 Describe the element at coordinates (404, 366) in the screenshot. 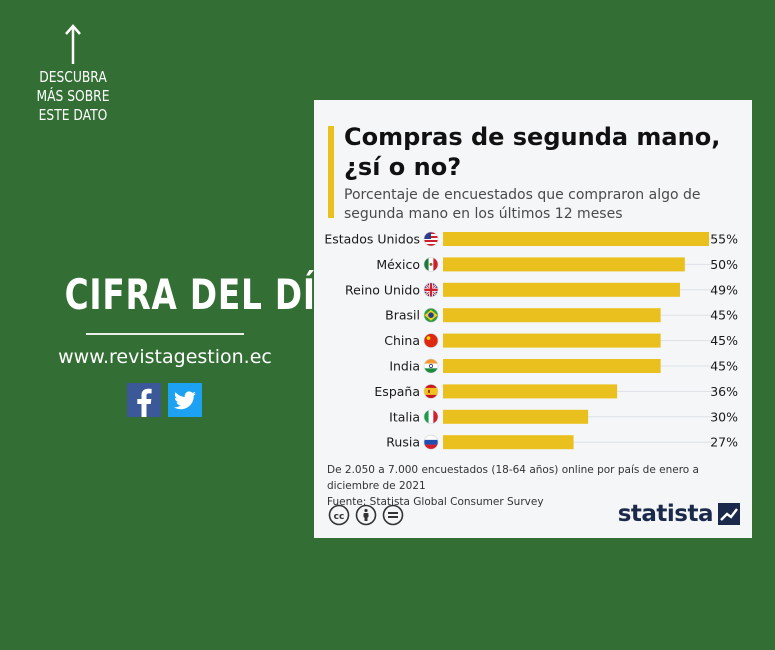

I see `category-label: India` at that location.